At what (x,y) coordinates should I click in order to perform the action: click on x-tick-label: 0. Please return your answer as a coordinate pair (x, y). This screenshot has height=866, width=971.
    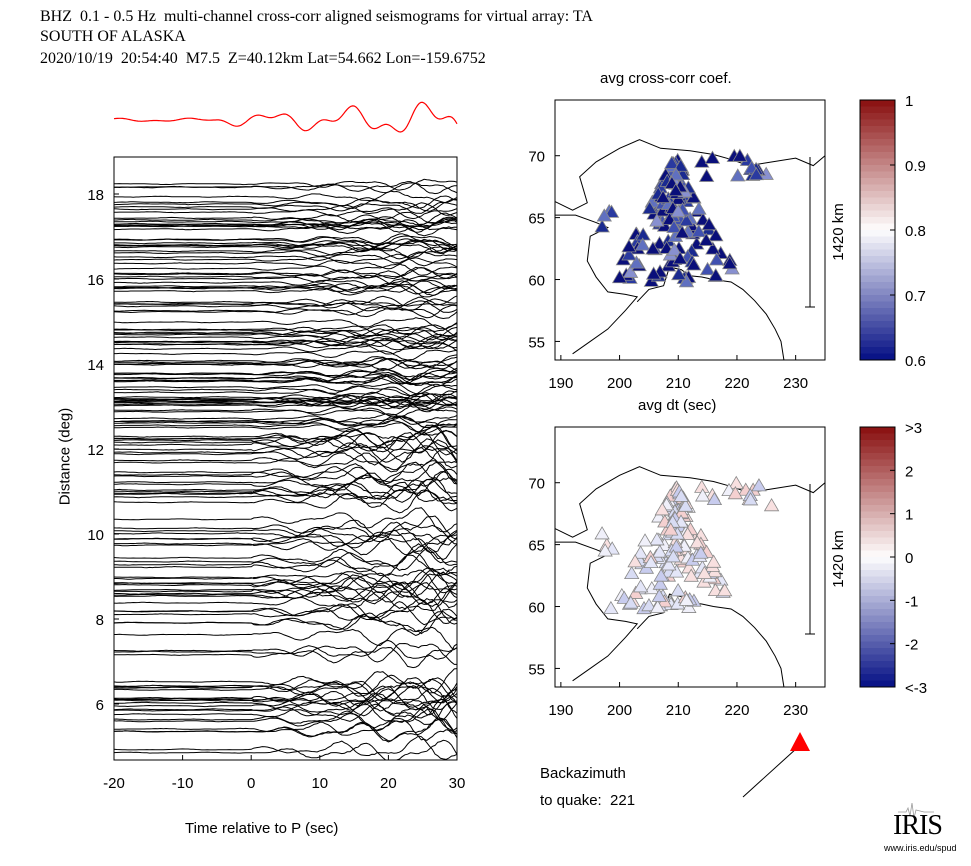
    Looking at the image, I should click on (251, 783).